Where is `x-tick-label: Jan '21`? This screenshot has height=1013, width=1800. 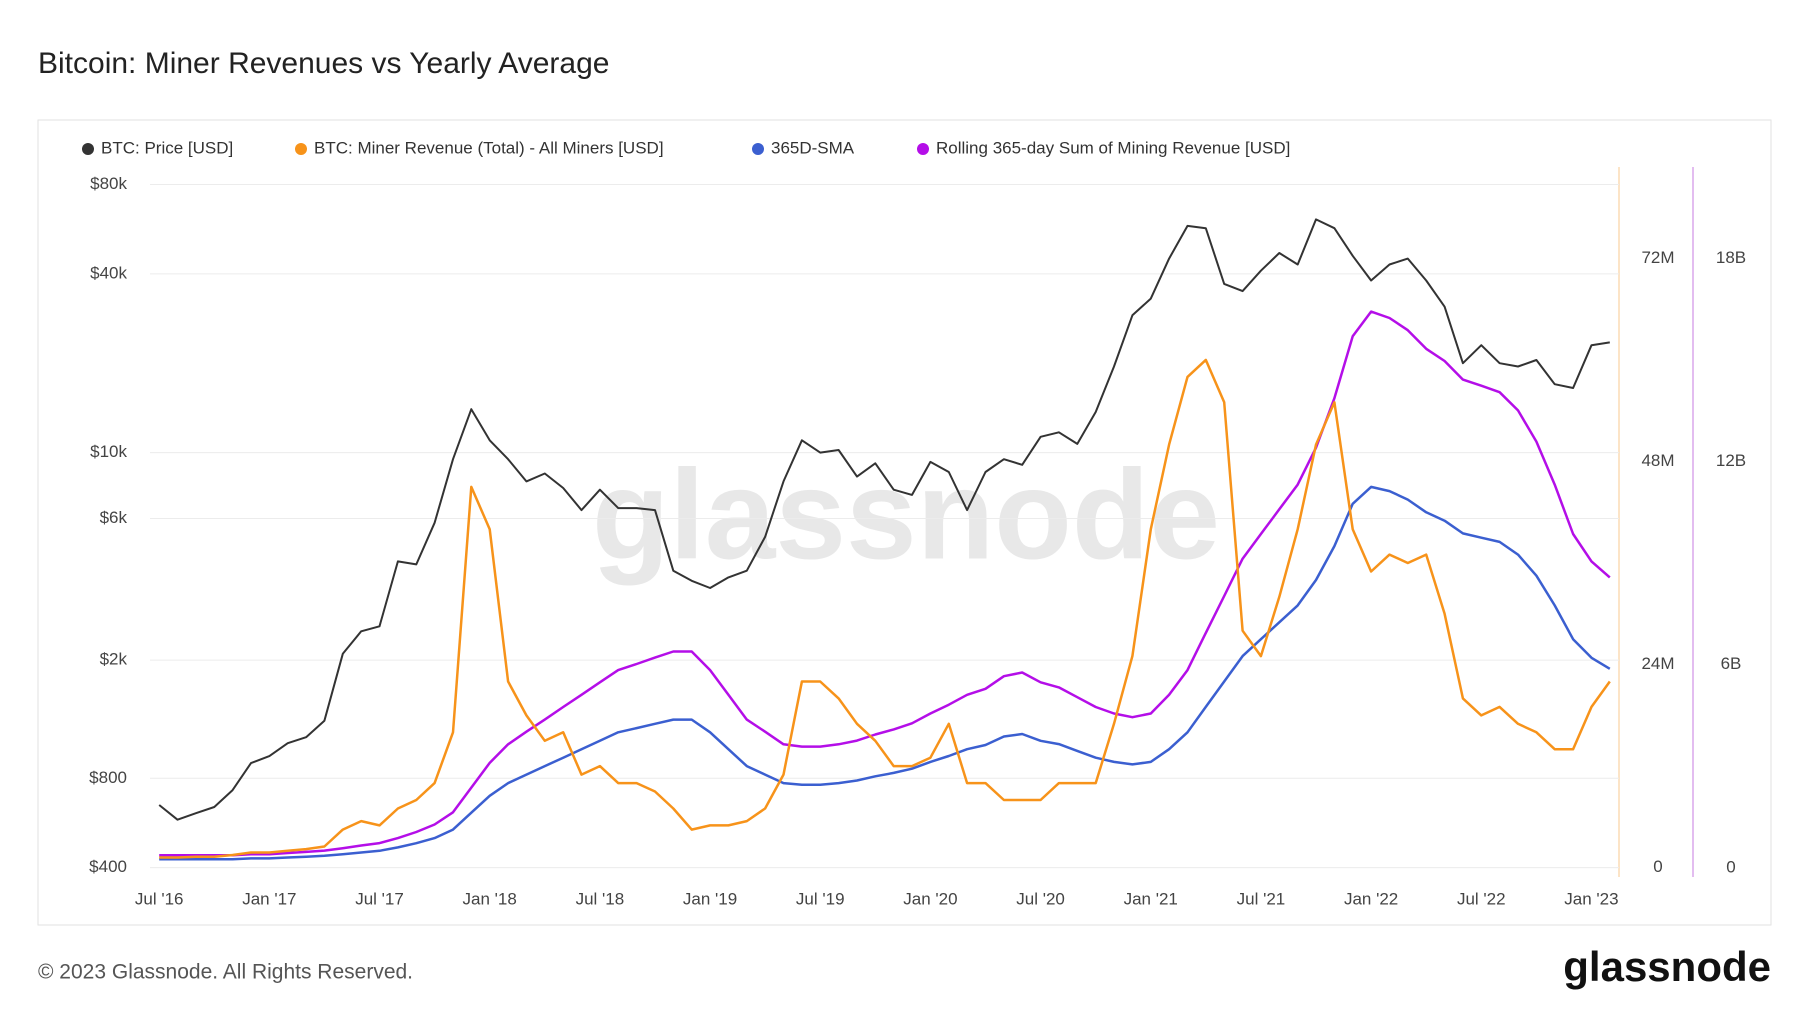 x-tick-label: Jan '21 is located at coordinates (1151, 898).